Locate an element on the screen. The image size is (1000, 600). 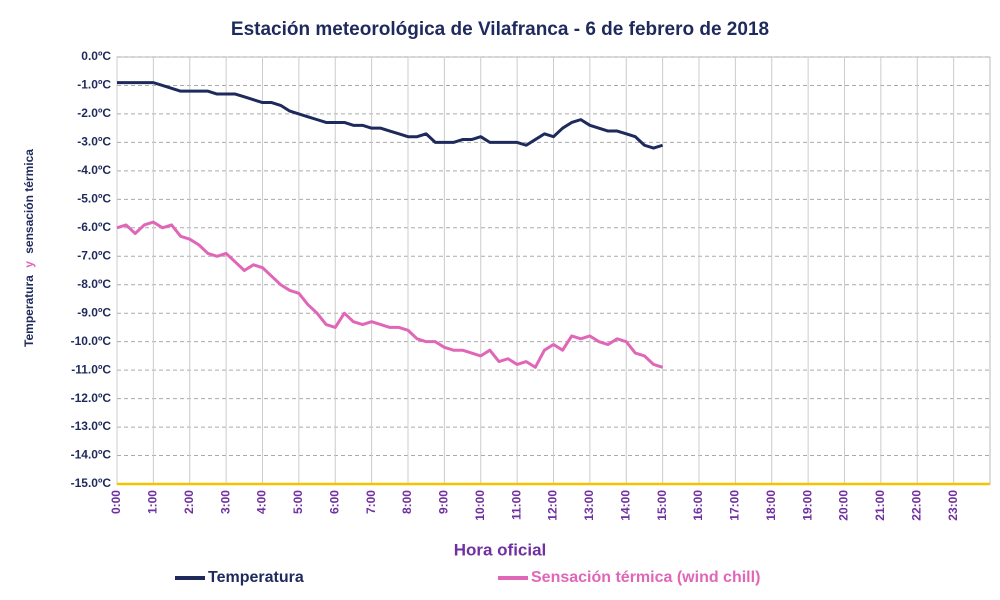
x-tick-label: 8:00 is located at coordinates (407, 502).